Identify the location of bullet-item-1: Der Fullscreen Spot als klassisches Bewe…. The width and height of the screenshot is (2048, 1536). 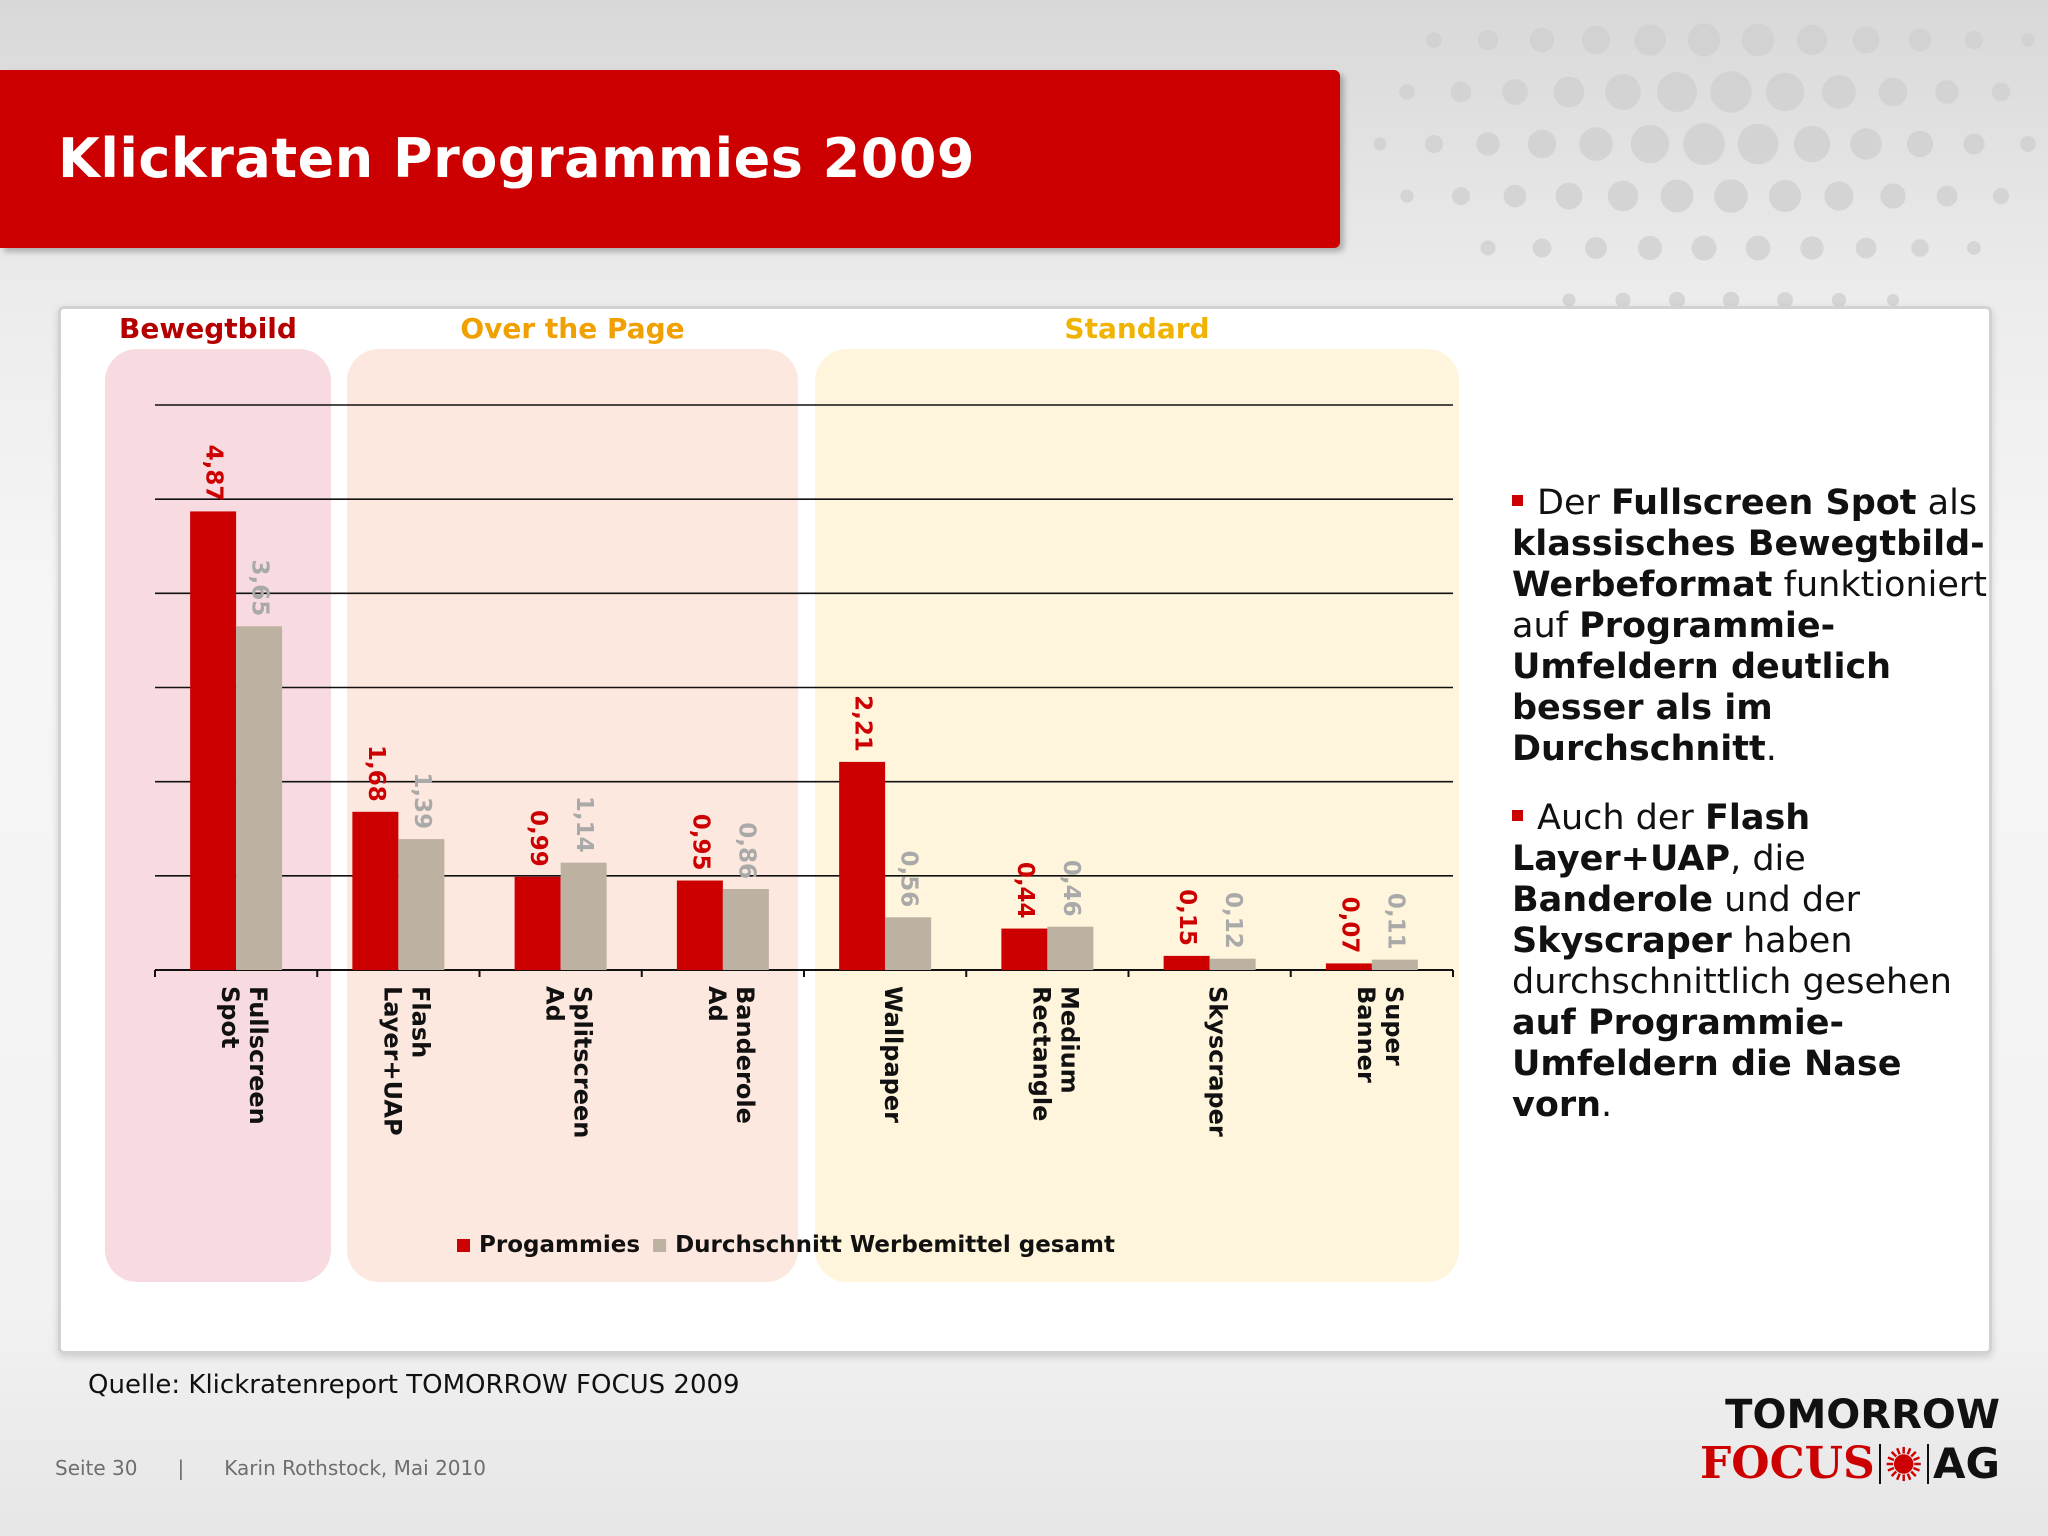
(1750, 626).